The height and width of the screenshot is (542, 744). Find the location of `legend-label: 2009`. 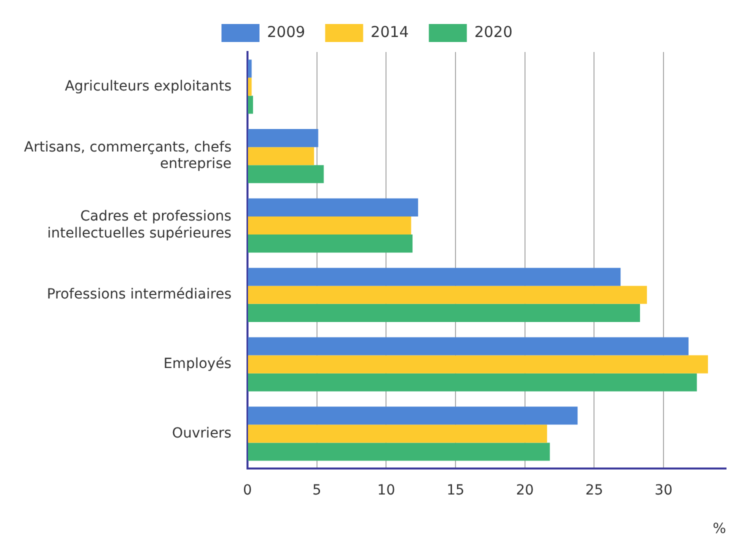

legend-label: 2009 is located at coordinates (286, 31).